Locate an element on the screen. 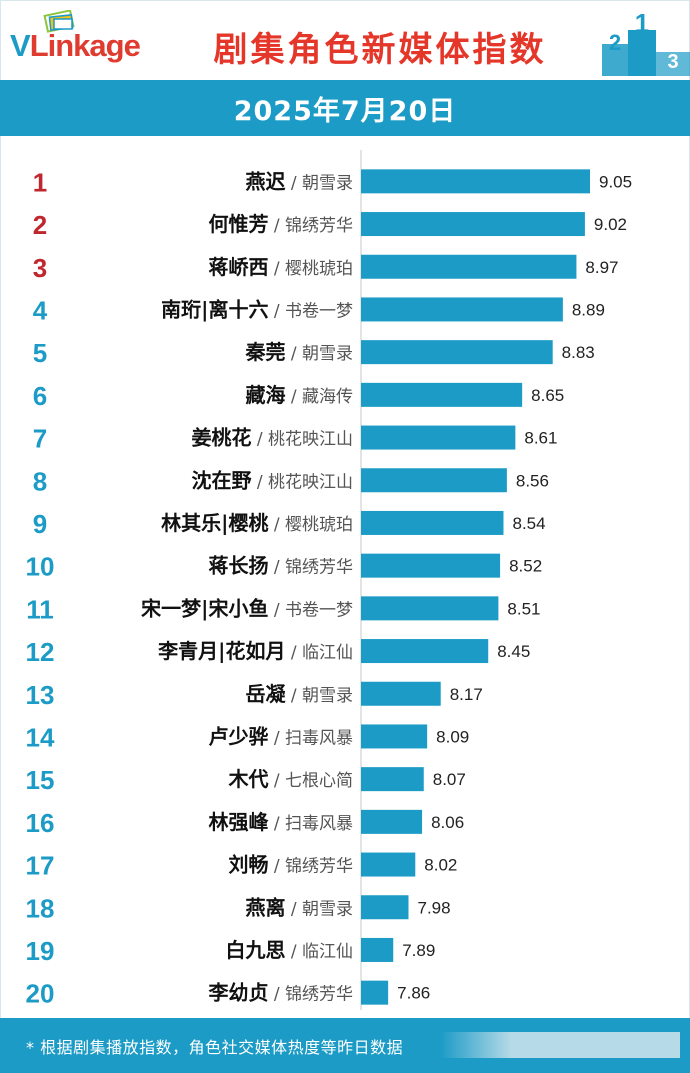  category-label: 燕离 / 朝雪录 is located at coordinates (299, 907).